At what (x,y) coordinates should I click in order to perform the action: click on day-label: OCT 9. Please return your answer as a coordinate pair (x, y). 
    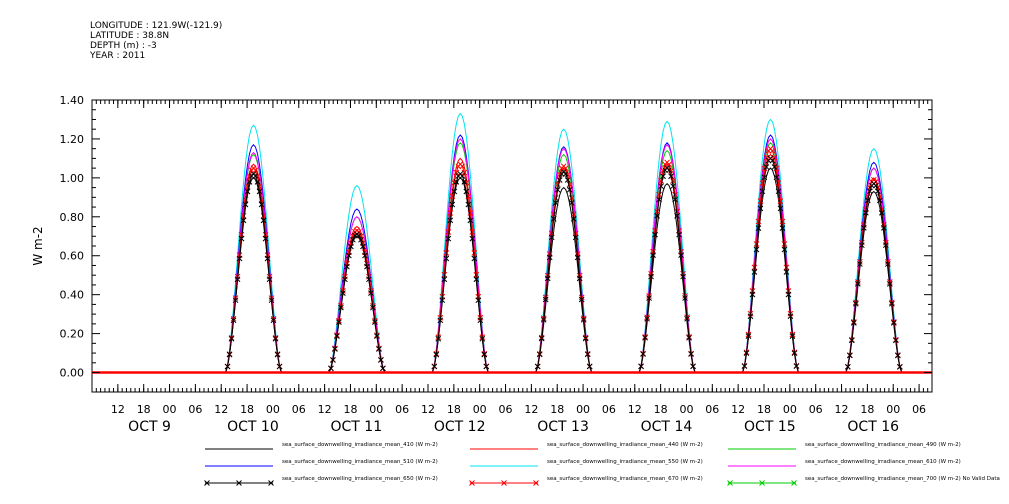
    Looking at the image, I should click on (149, 427).